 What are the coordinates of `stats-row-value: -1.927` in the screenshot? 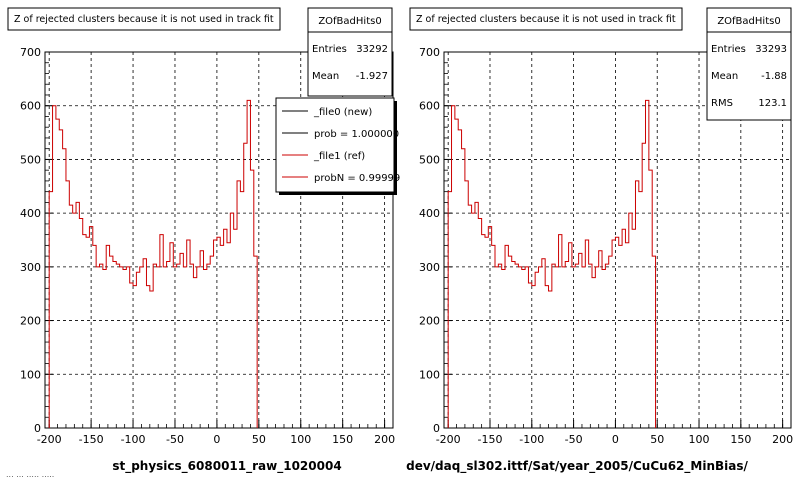 It's located at (372, 76).